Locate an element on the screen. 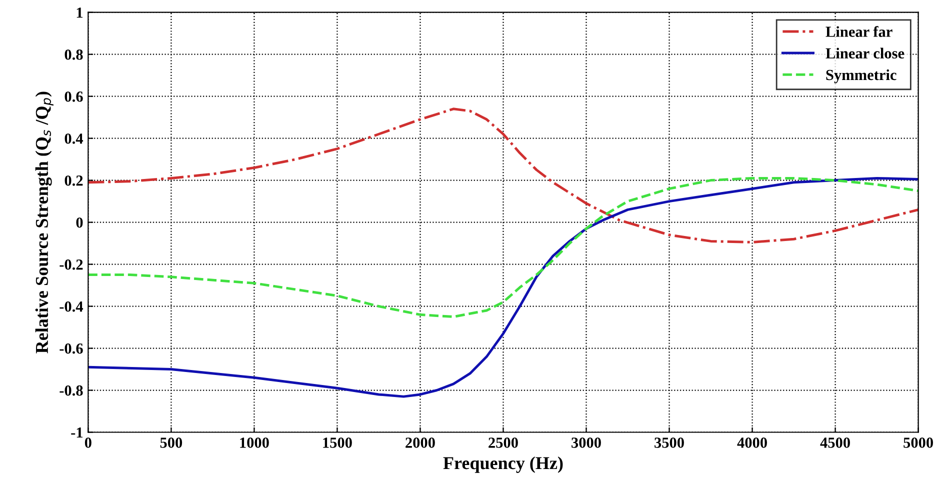 This screenshot has width=938, height=494. x-tick-label: 2500 is located at coordinates (503, 443).